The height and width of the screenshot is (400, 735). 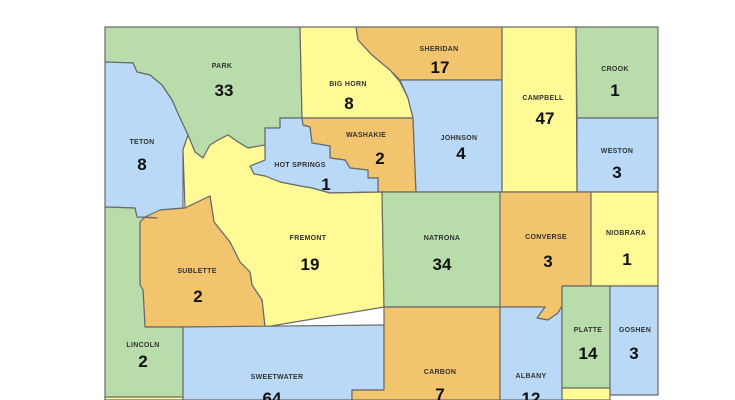 What do you see at coordinates (439, 49) in the screenshot?
I see `county-name-label: SHERIDAN` at bounding box center [439, 49].